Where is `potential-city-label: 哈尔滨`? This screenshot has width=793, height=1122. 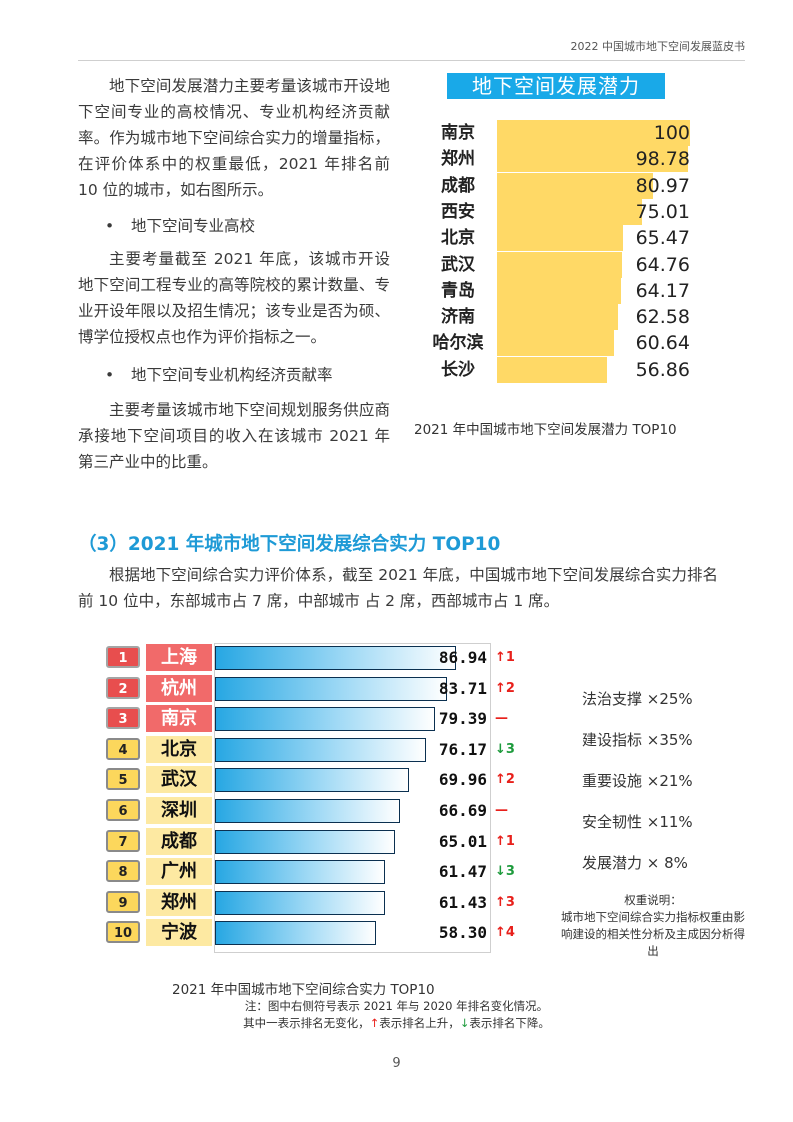 potential-city-label: 哈尔滨 is located at coordinates (458, 343).